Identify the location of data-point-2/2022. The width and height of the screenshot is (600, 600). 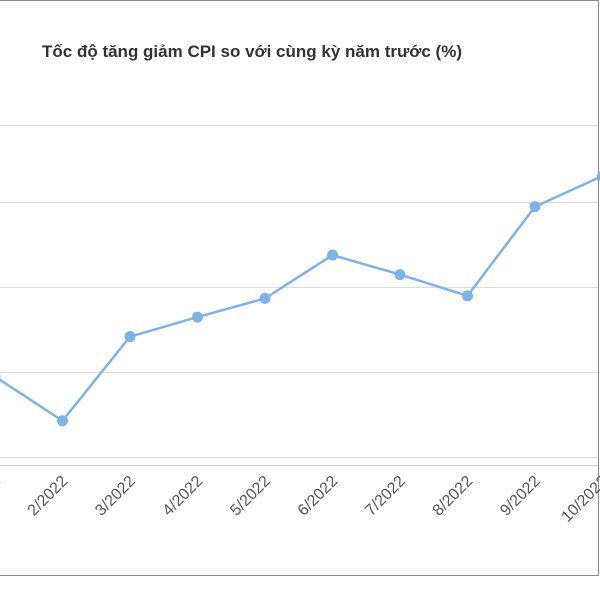
(62, 421).